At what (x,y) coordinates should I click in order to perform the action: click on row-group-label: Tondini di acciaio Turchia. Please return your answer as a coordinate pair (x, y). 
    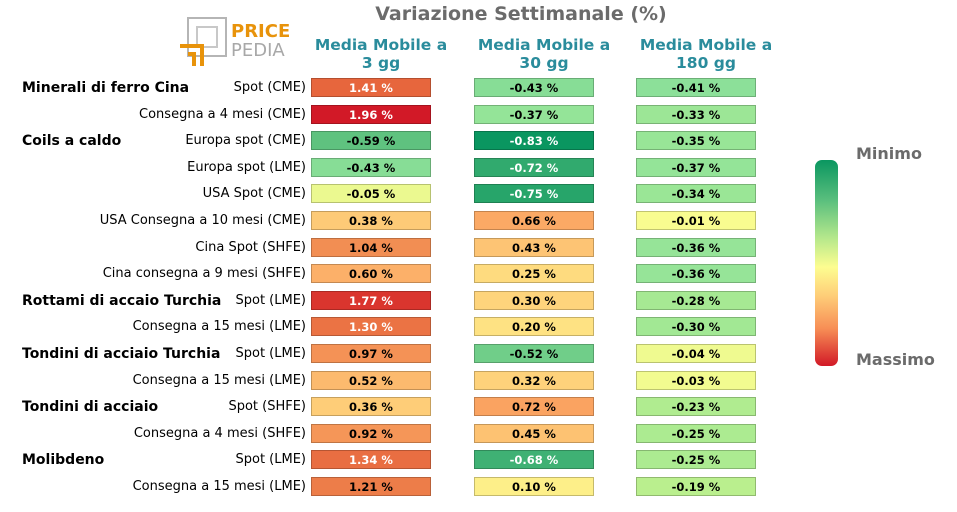
    Looking at the image, I should click on (121, 354).